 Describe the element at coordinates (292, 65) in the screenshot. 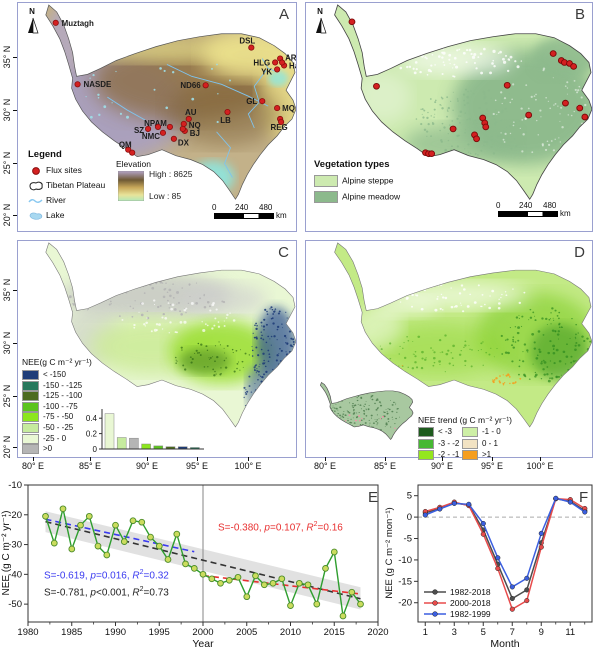

I see `flux-site-label: Haibei` at that location.